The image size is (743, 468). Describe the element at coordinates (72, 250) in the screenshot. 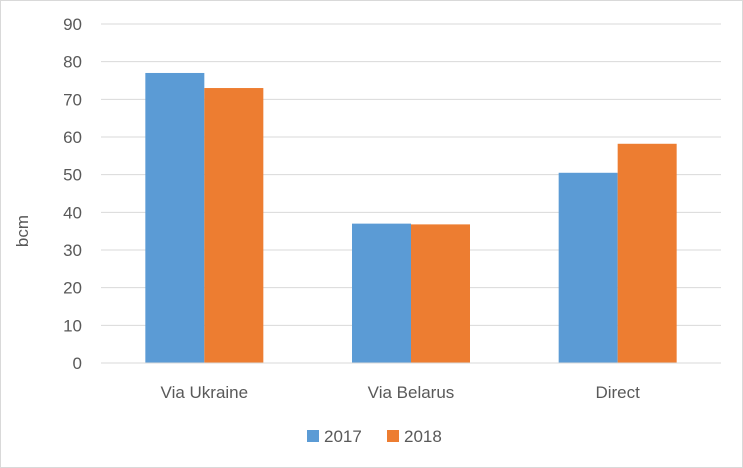

I see `y-tick-label: 30` at that location.